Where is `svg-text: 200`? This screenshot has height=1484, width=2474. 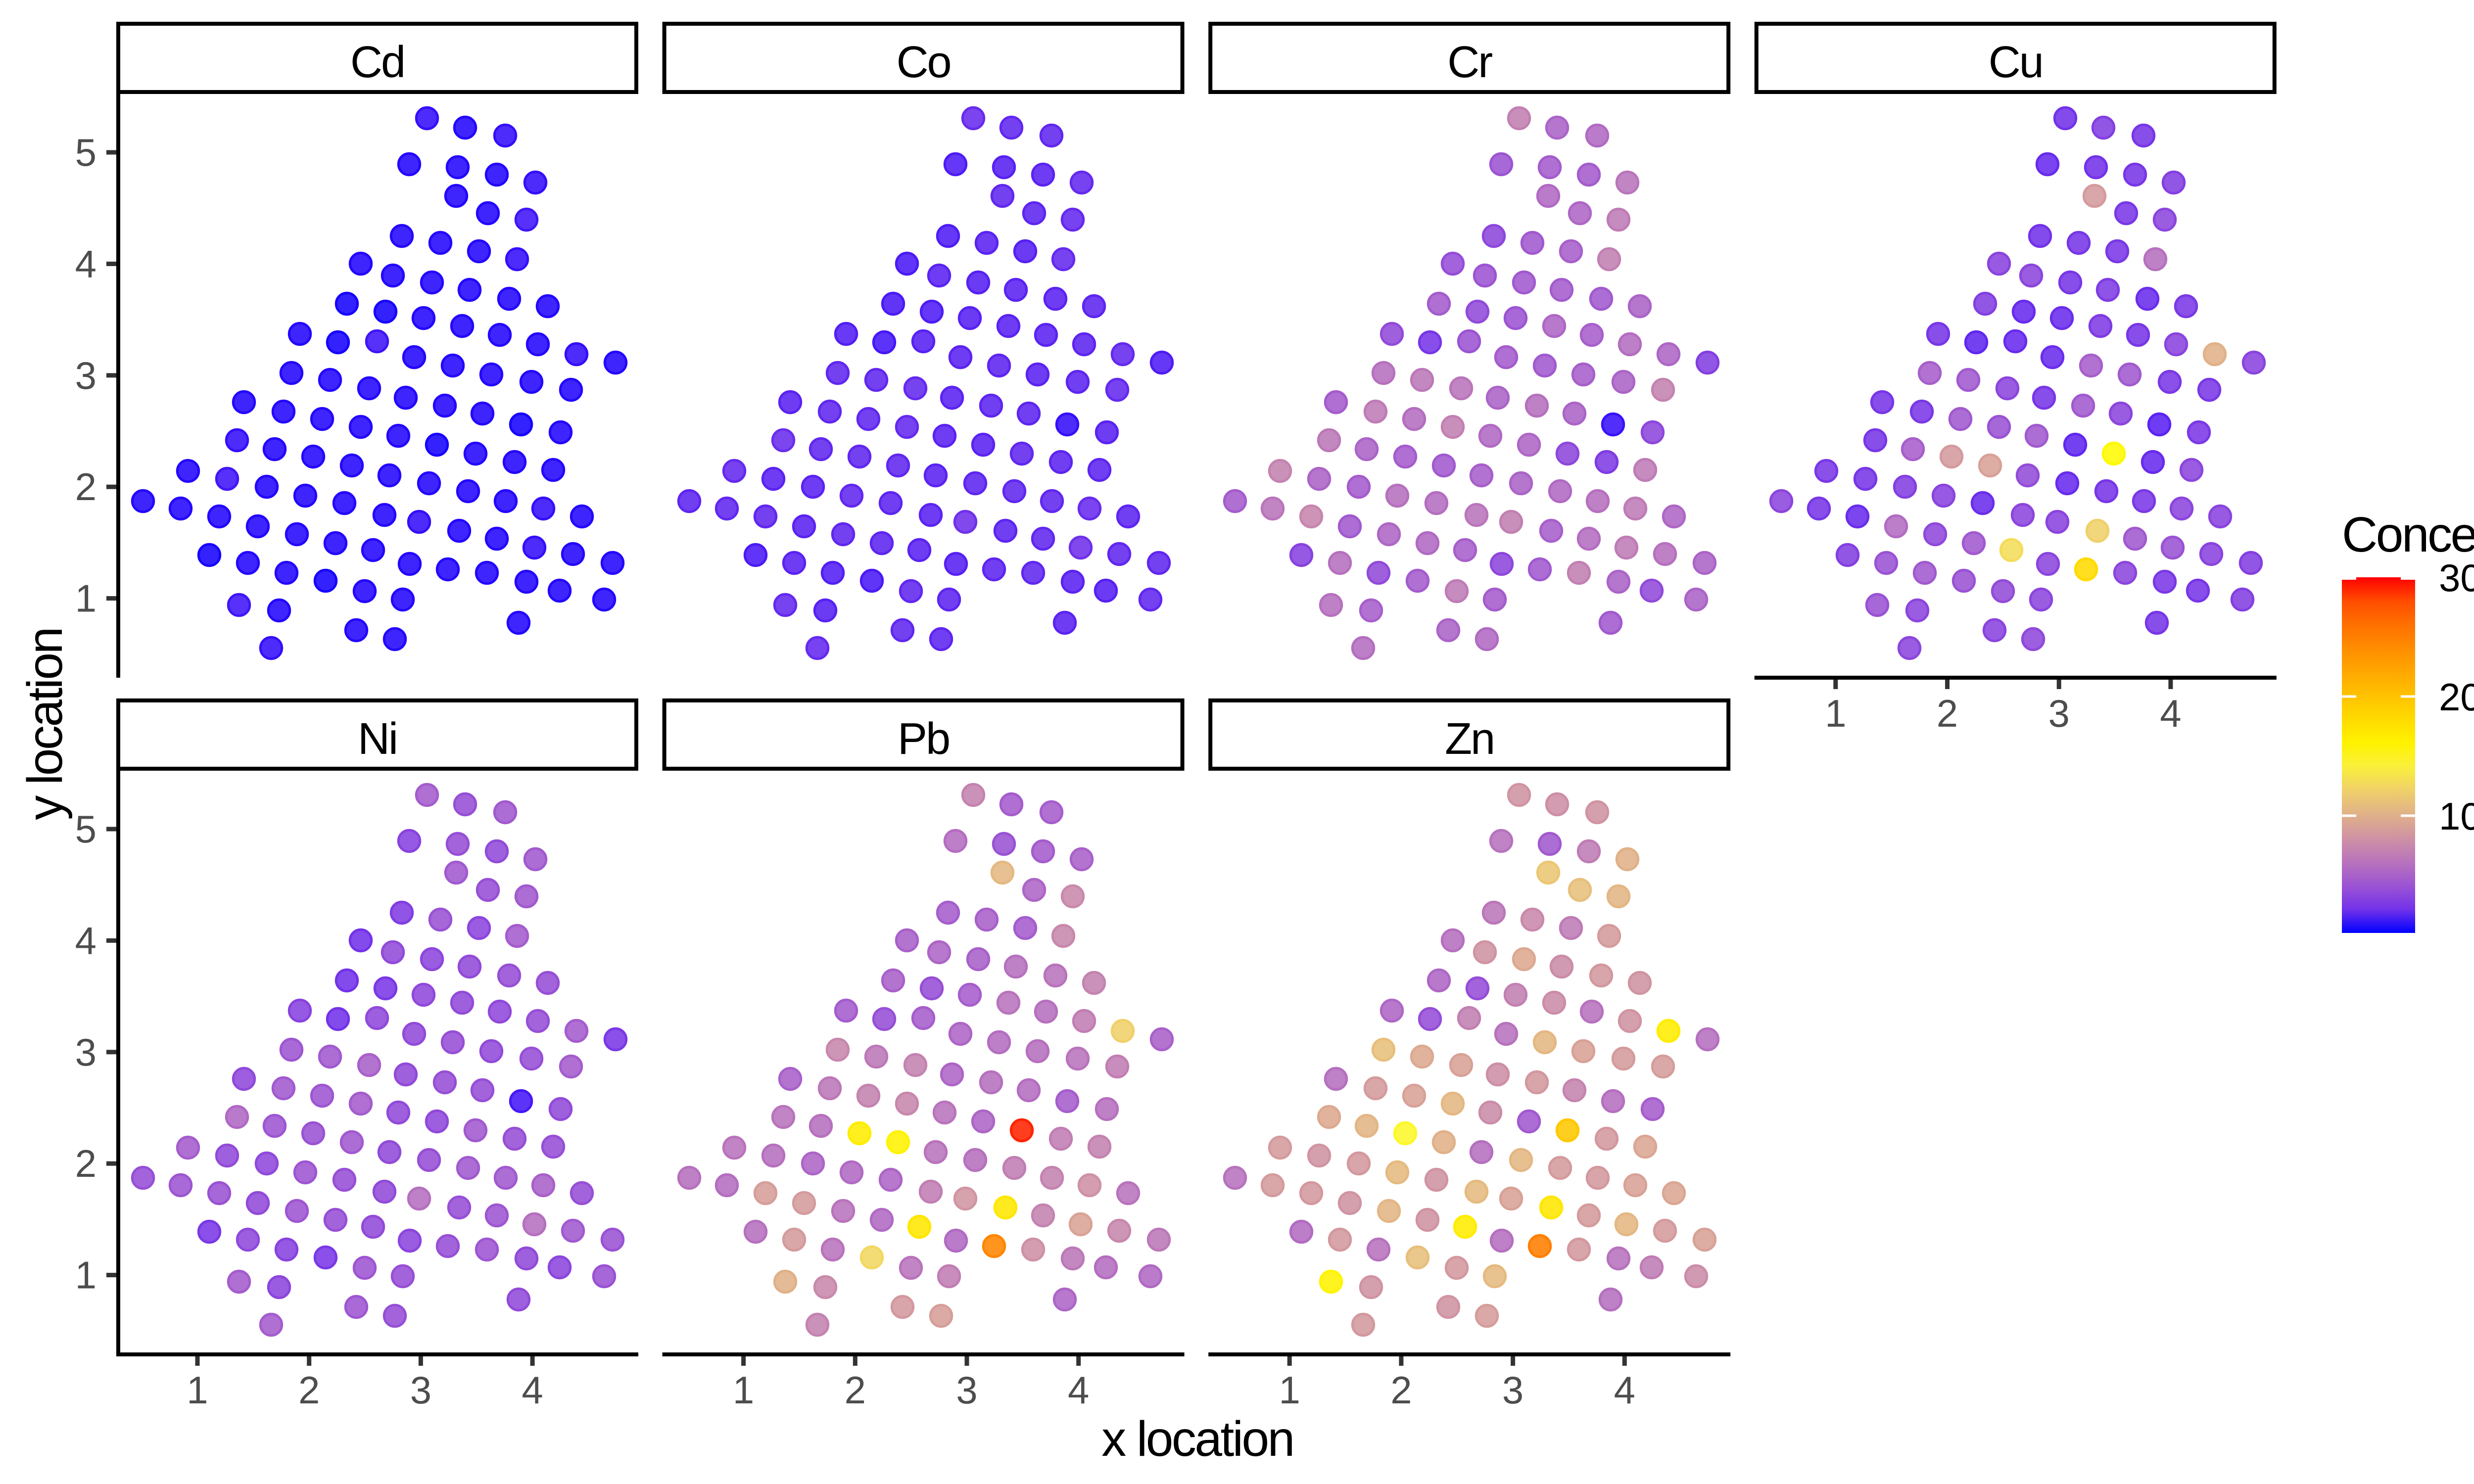 svg-text: 200 is located at coordinates (2456, 697).